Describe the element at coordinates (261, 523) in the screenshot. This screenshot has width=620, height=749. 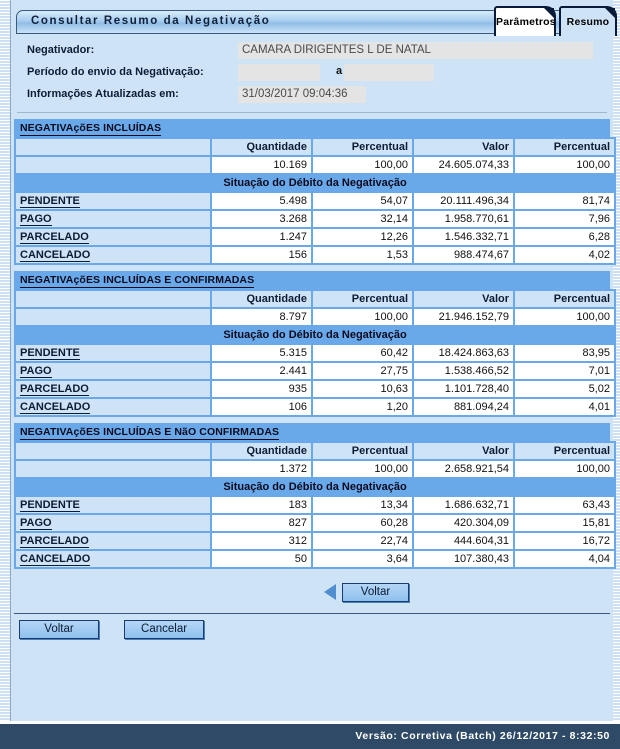
I see `row-value-cell: 827` at that location.